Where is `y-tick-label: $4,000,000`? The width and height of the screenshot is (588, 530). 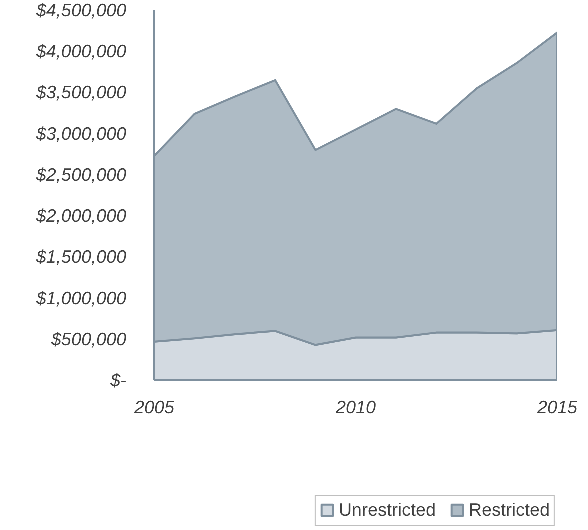 y-tick-label: $4,000,000 is located at coordinates (81, 52).